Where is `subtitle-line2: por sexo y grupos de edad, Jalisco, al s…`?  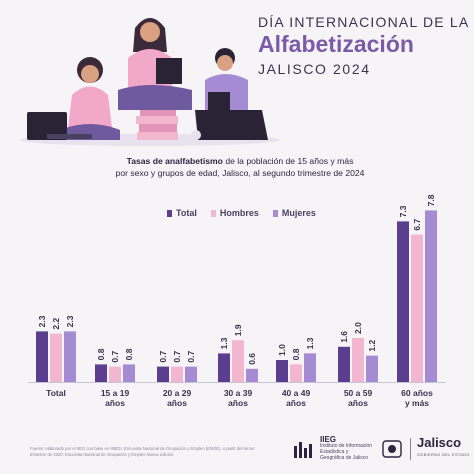 subtitle-line2: por sexo y grupos de edad, Jalisco, al s… is located at coordinates (240, 173).